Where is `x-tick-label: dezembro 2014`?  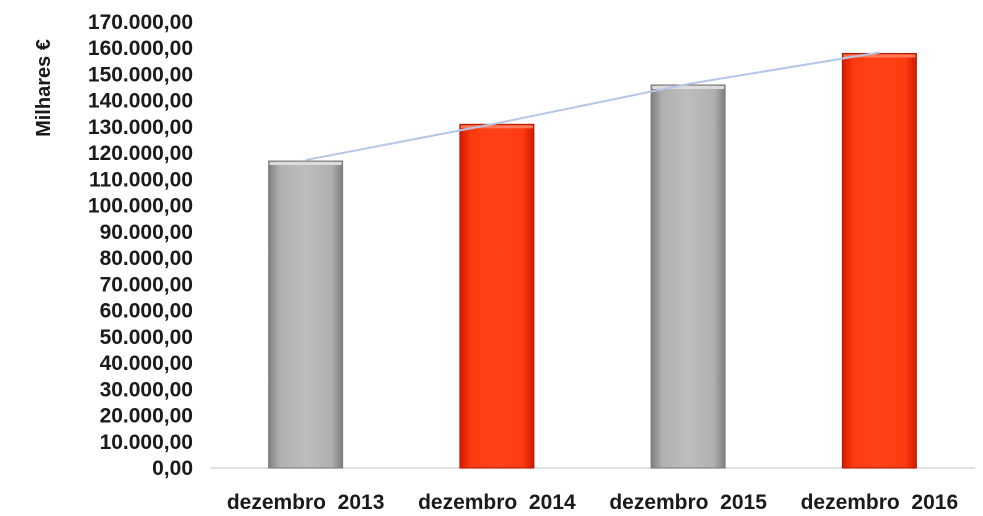 x-tick-label: dezembro 2014 is located at coordinates (497, 502).